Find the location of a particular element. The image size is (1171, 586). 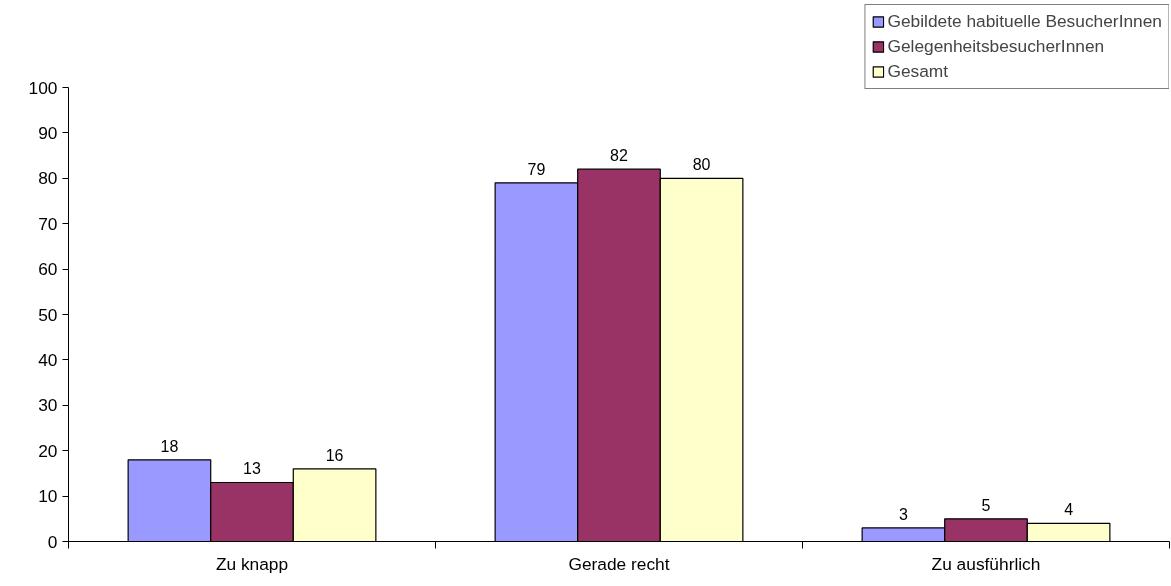

y-tick-label: 10 is located at coordinates (48, 496).